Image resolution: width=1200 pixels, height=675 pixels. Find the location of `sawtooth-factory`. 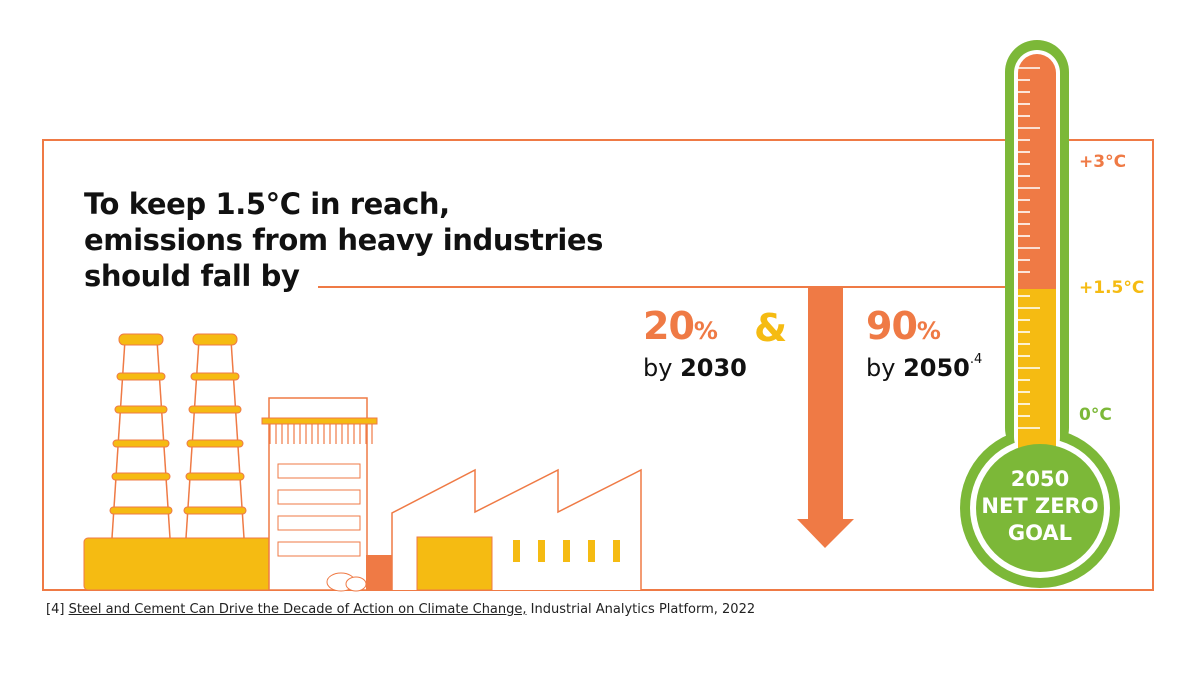

sawtooth-factory is located at coordinates (516, 529).